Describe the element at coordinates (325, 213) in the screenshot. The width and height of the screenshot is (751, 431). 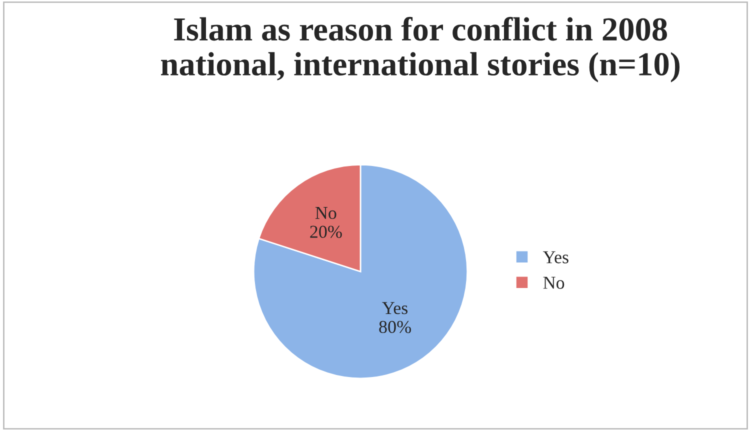
I see `slice-label: No` at that location.